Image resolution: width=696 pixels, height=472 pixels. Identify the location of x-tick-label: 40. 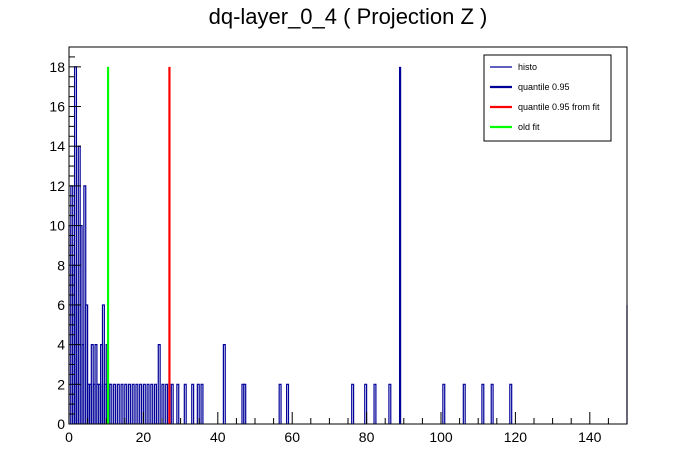
(218, 437).